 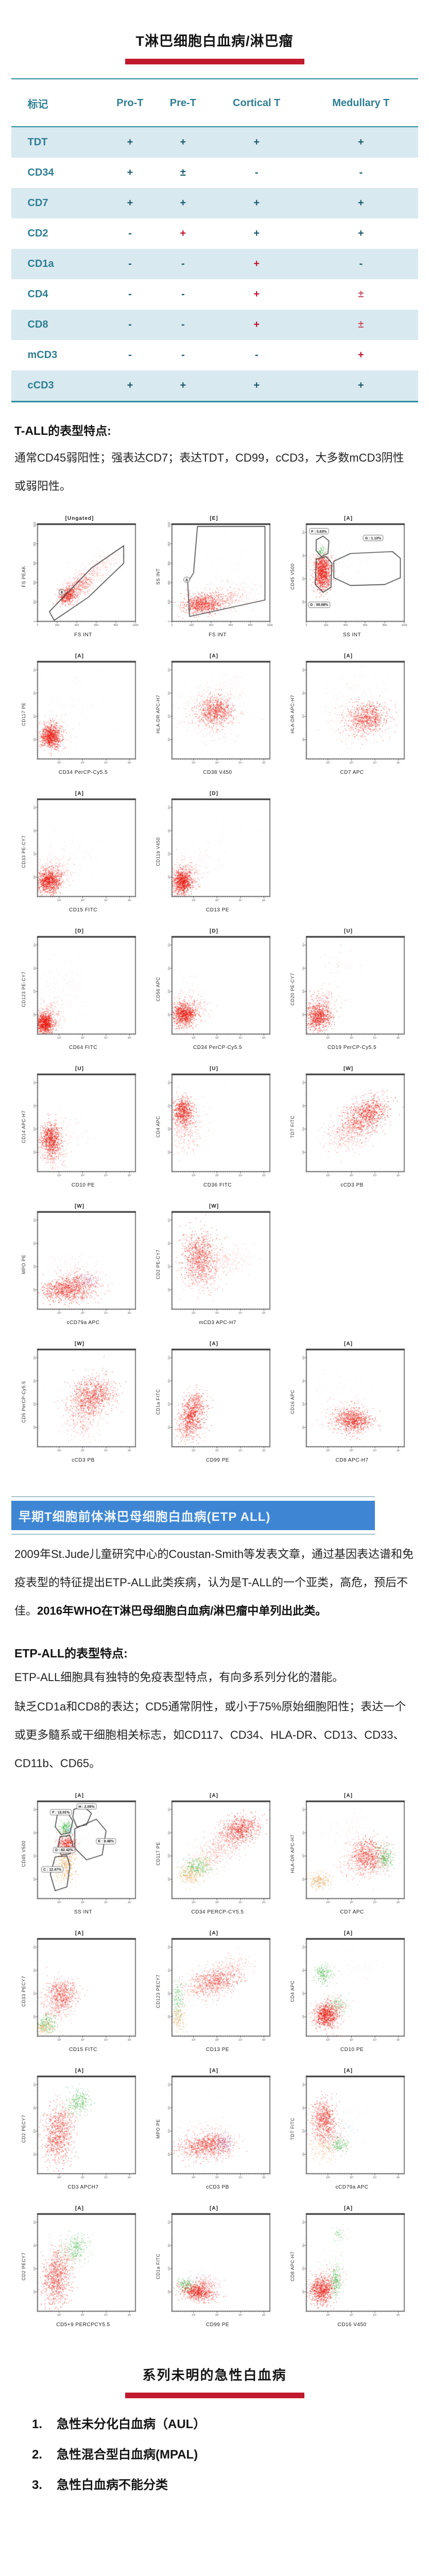 I want to click on flow-plot: [U] CD20 PE-CY7 CD19 PerCP-Cy5.5, so click(x=349, y=989).